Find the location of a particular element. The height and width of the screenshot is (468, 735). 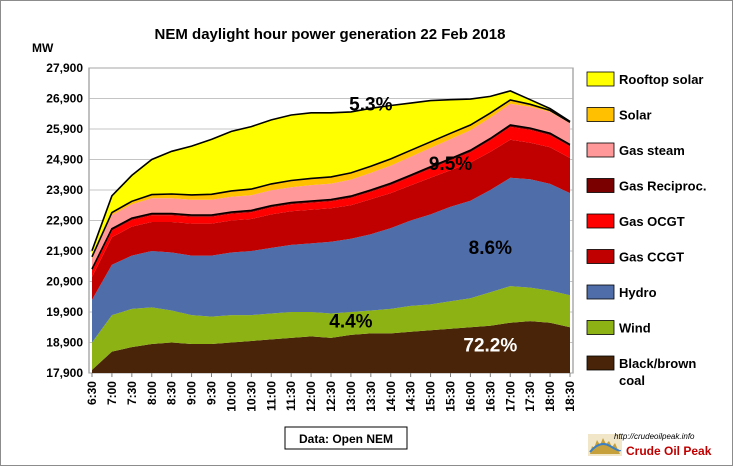

y-tick-label: 20,900 is located at coordinates (64, 282).